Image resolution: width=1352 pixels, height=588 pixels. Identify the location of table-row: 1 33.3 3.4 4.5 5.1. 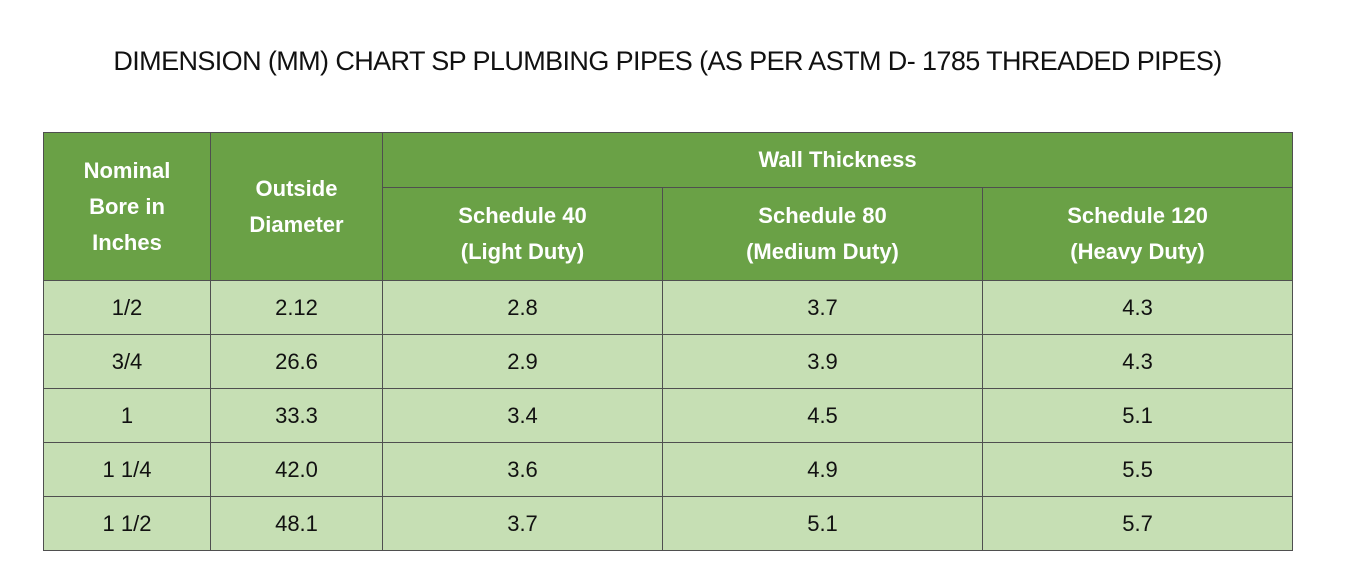
(668, 415).